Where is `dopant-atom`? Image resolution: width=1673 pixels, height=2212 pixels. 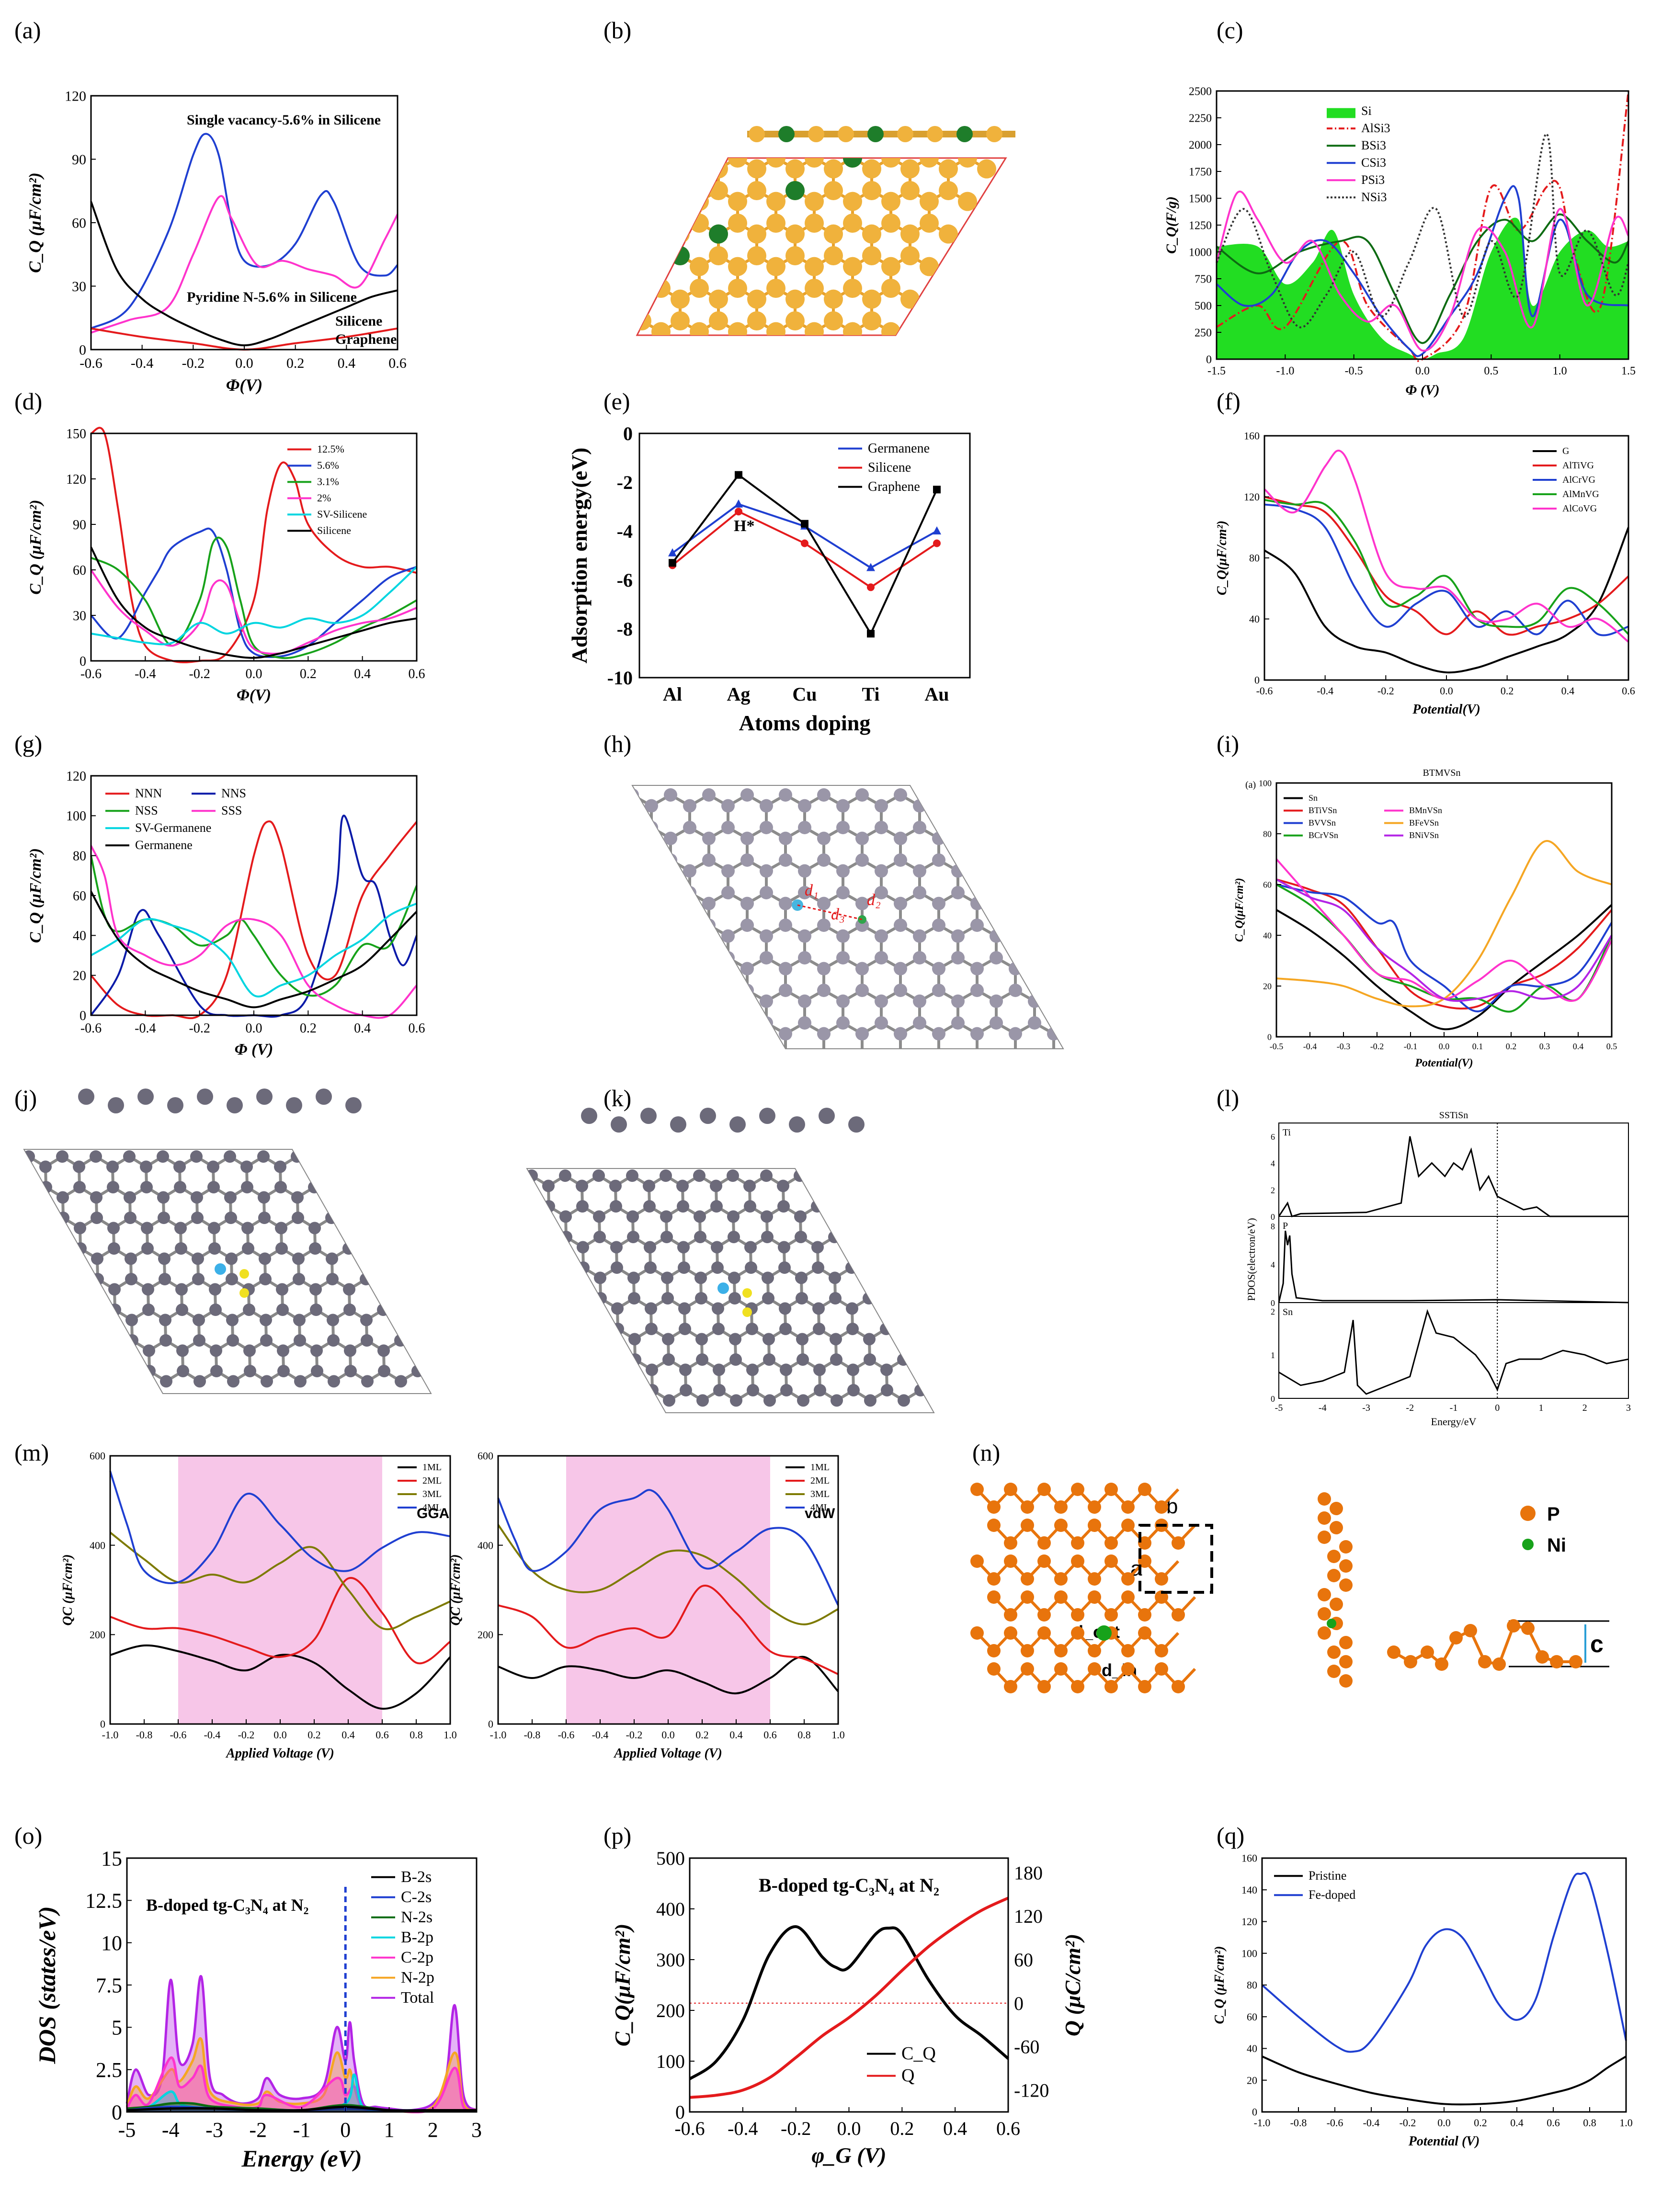
dopant-atom is located at coordinates (852, 163).